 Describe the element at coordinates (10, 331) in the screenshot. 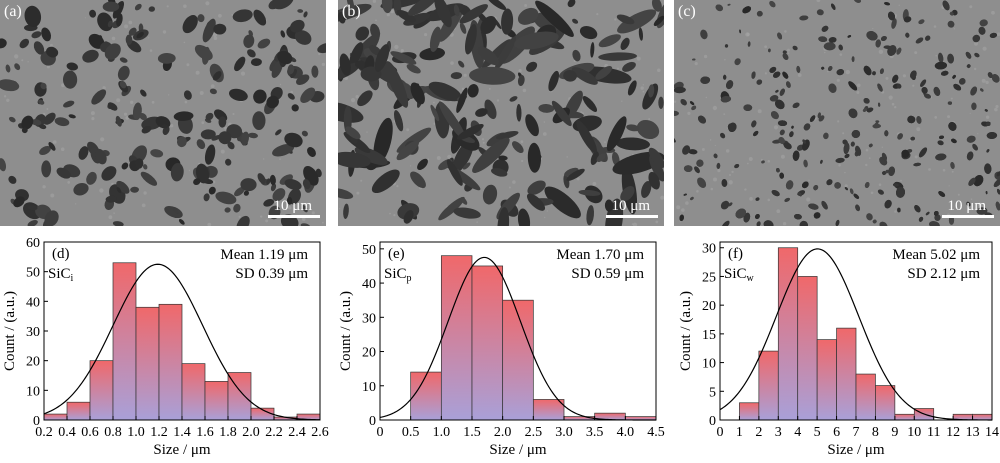

I see `y-axis-label: Count / (a.u.)` at that location.